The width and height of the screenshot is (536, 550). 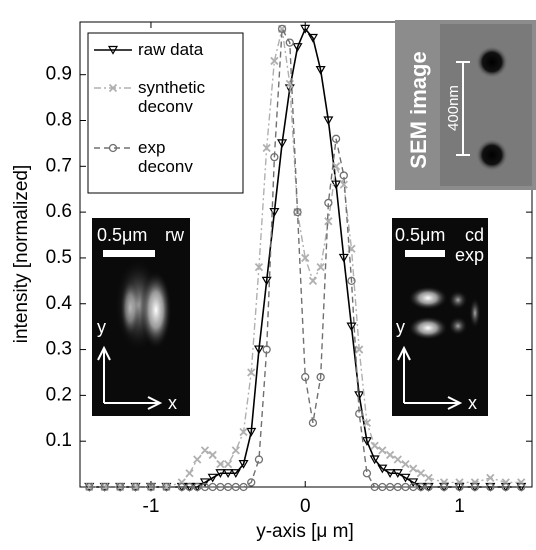 What do you see at coordinates (172, 97) in the screenshot?
I see `legend-label: synthetic deconv` at bounding box center [172, 97].